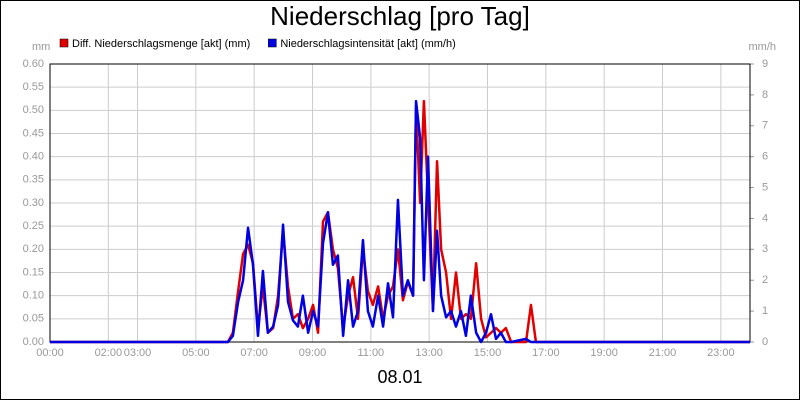 This screenshot has height=400, width=800. What do you see at coordinates (429, 353) in the screenshot?
I see `x-tick-label: 13:00` at bounding box center [429, 353].